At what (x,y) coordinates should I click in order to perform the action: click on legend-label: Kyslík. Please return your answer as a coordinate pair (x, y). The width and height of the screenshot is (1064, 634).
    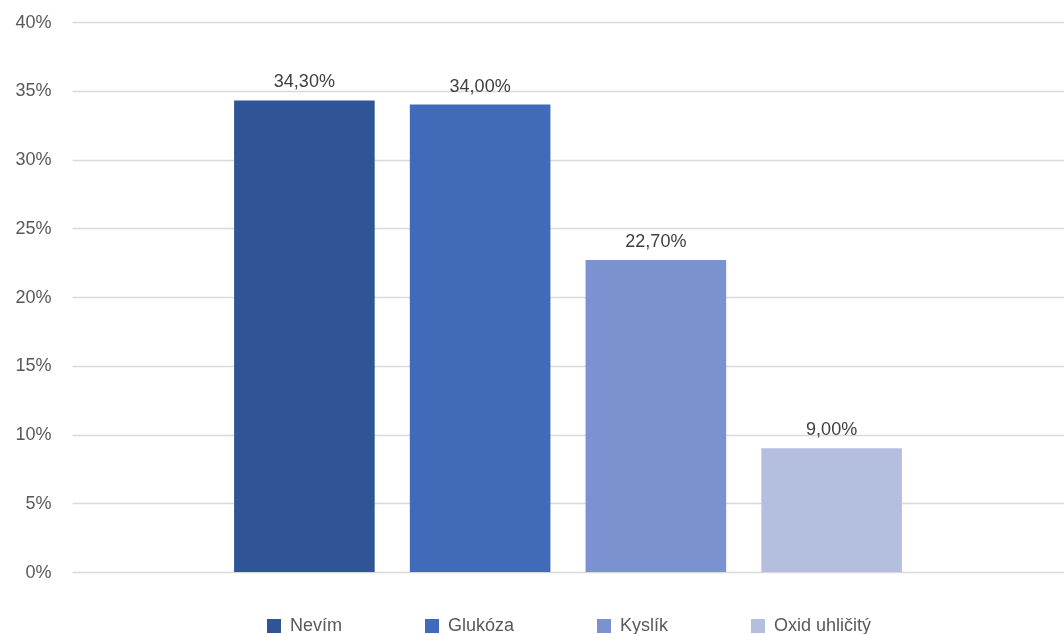
    Looking at the image, I should click on (645, 624).